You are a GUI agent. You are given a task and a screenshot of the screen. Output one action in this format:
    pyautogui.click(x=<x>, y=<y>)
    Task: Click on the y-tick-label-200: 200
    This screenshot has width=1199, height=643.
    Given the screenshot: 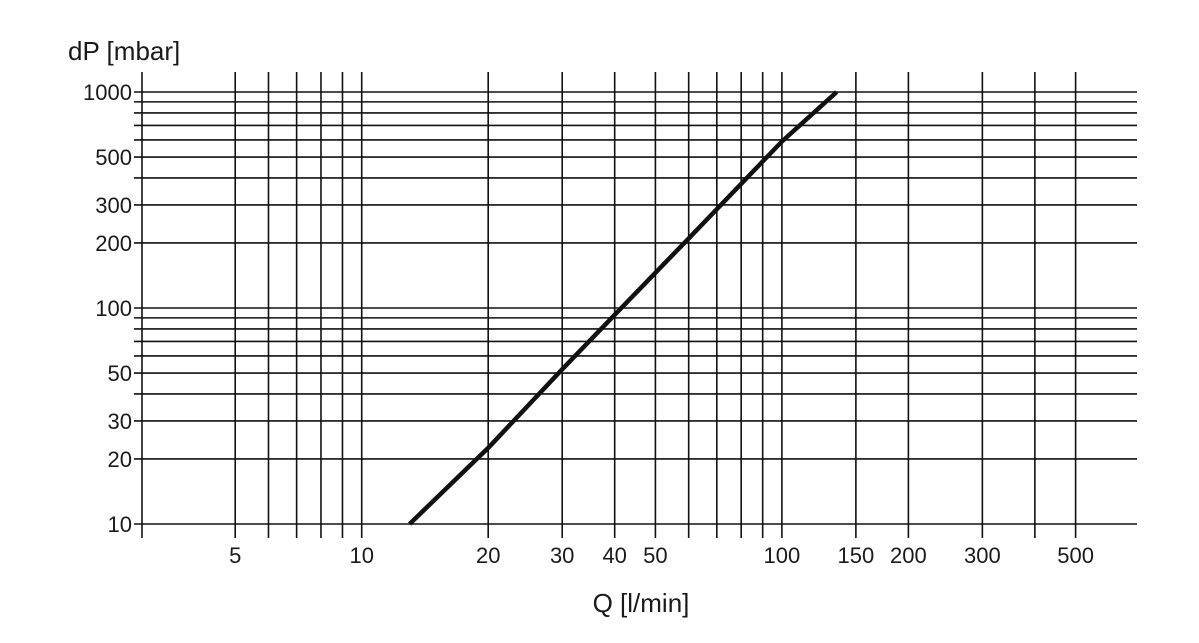 What is the action you would take?
    pyautogui.click(x=113, y=243)
    